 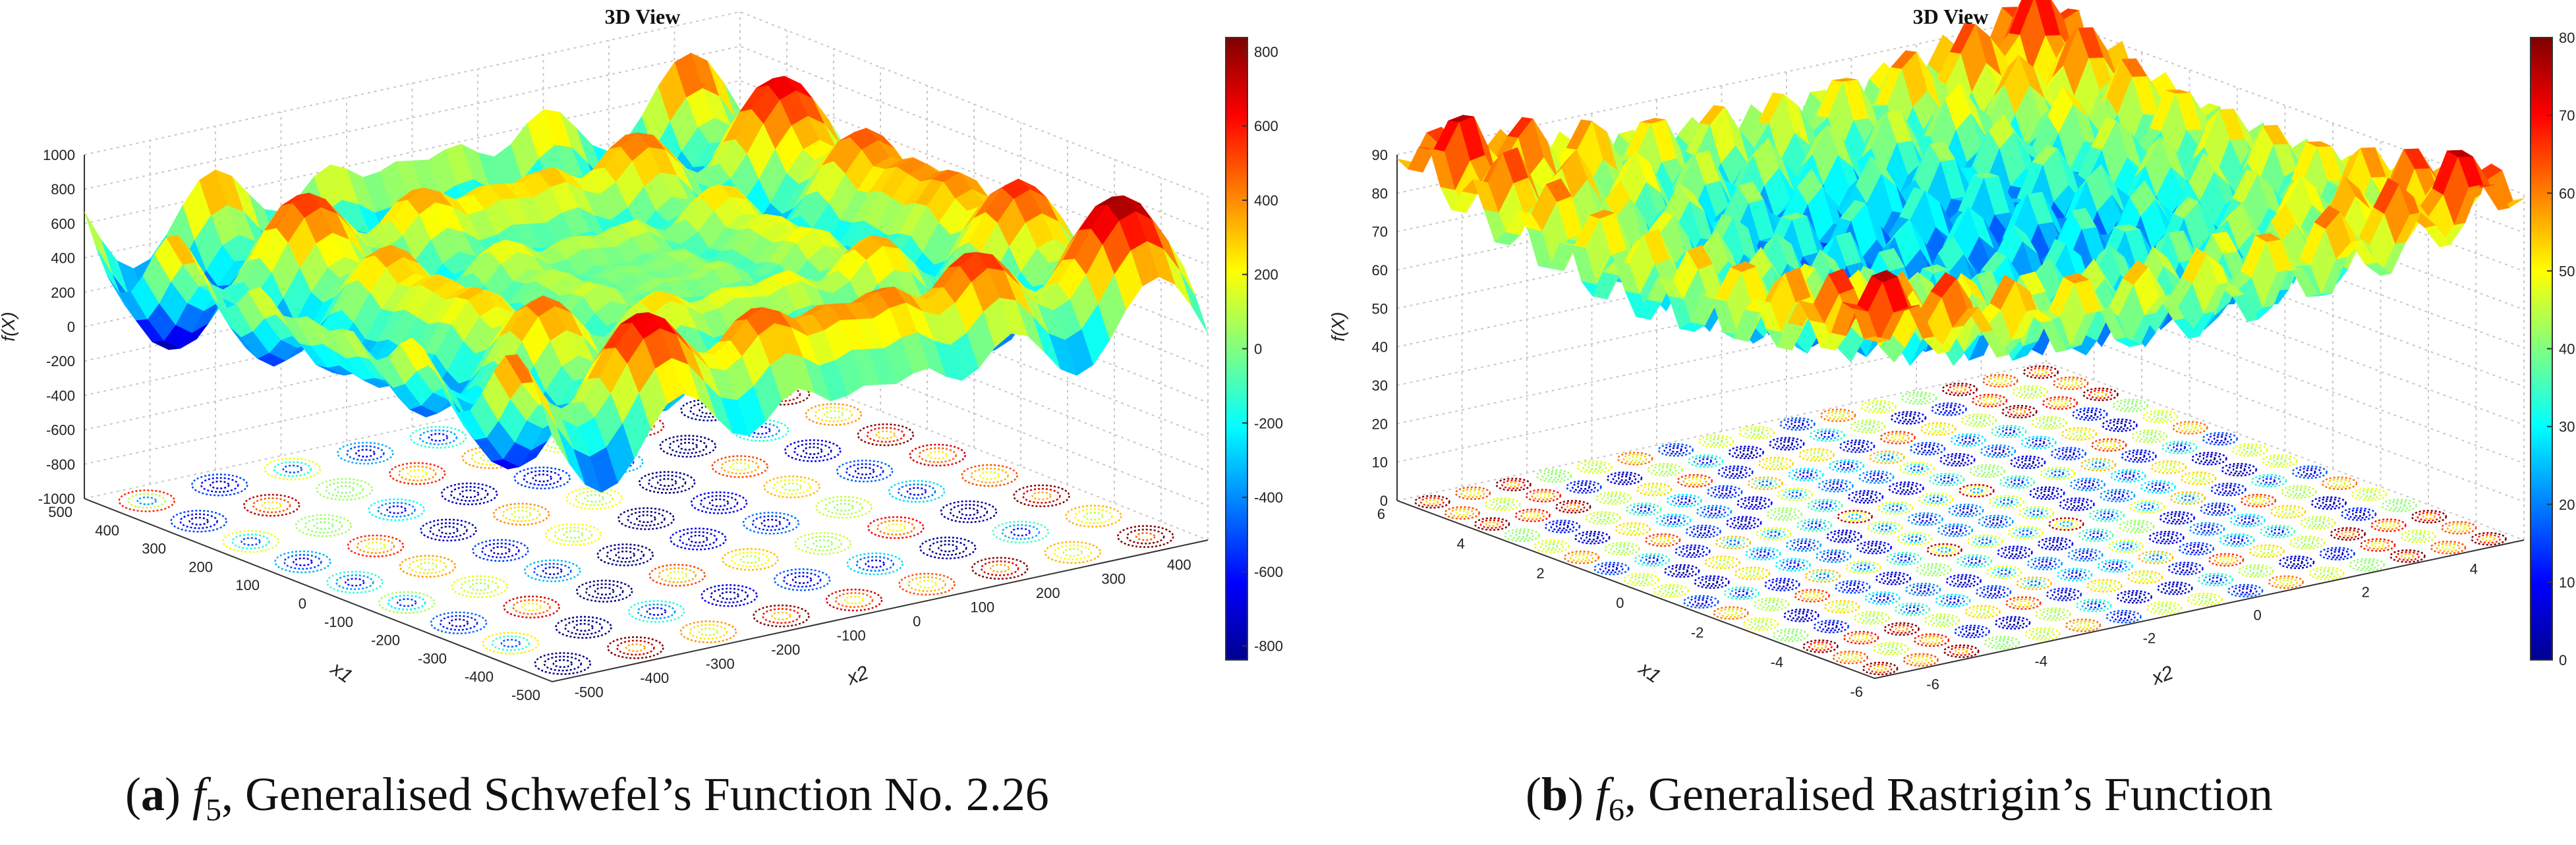 What do you see at coordinates (152, 795) in the screenshot?
I see `caption-a-letter: a` at bounding box center [152, 795].